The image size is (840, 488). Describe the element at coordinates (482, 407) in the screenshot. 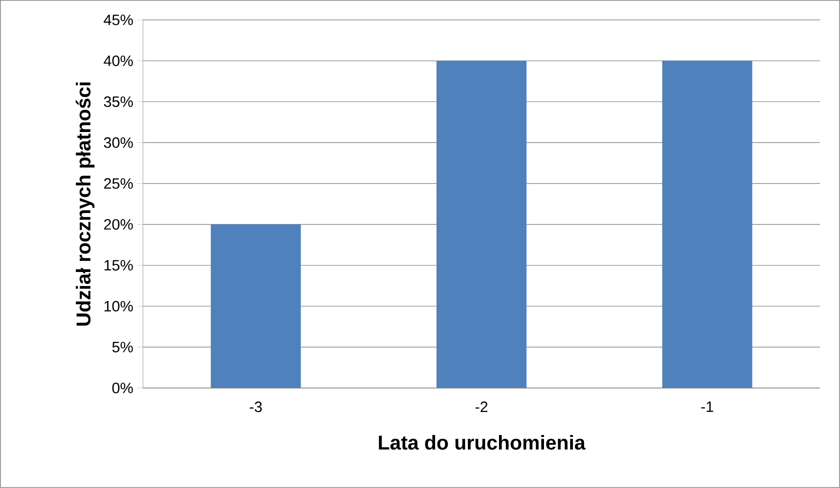

I see `x-tick-label: -2` at that location.